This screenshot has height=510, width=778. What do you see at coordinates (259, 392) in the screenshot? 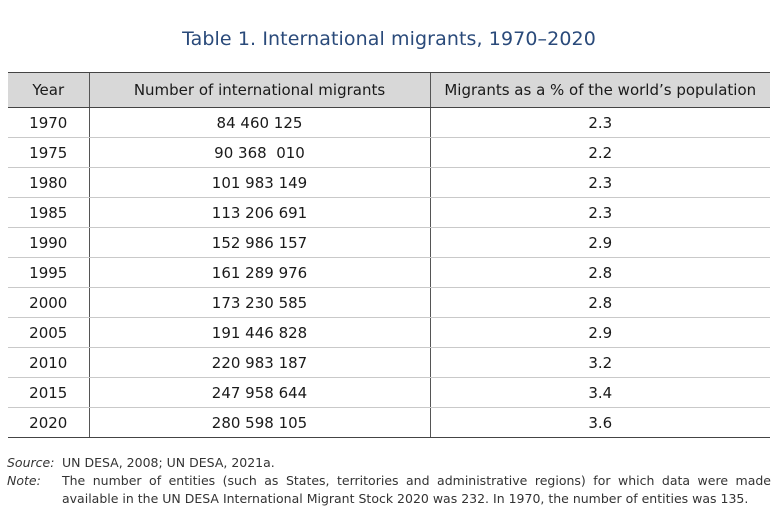
I see `cell-migrants: 247 958 644` at bounding box center [259, 392].